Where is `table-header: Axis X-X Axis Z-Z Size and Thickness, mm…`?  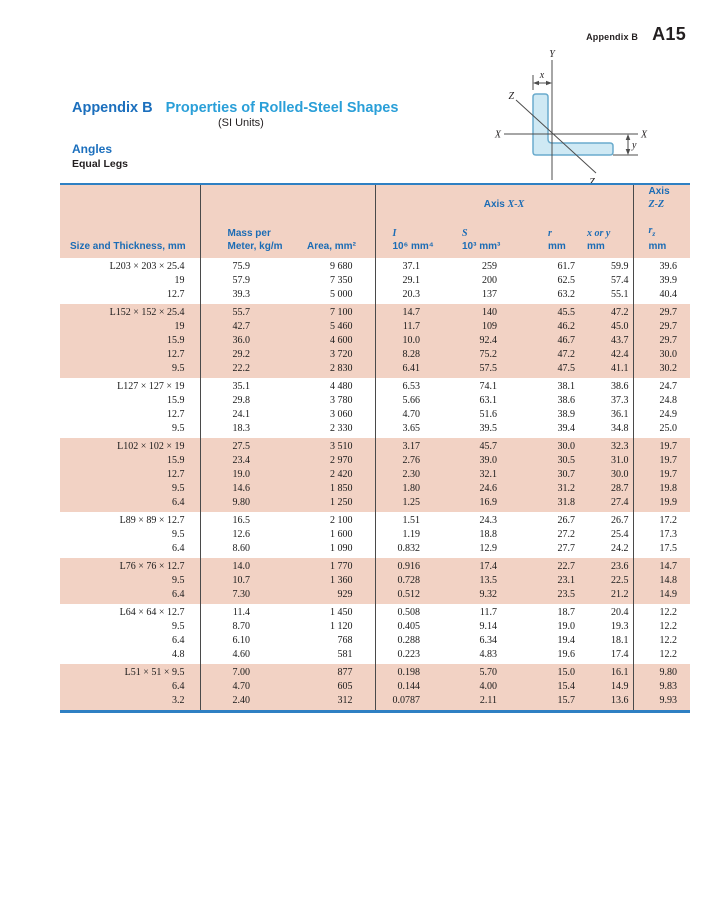 table-header: Axis X-X Axis Z-Z Size and Thickness, mm… is located at coordinates (375, 221).